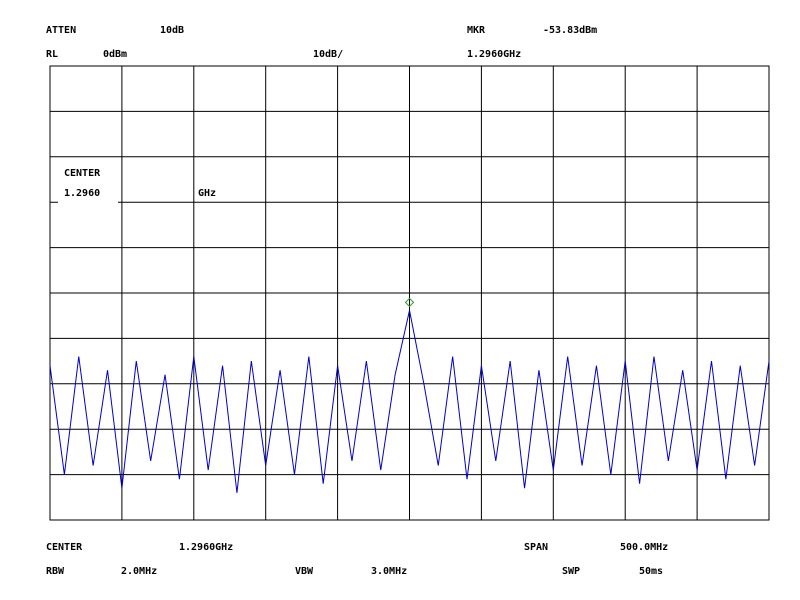 Image resolution: width=800 pixels, height=600 pixels. I want to click on swp-label: SWP, so click(571, 571).